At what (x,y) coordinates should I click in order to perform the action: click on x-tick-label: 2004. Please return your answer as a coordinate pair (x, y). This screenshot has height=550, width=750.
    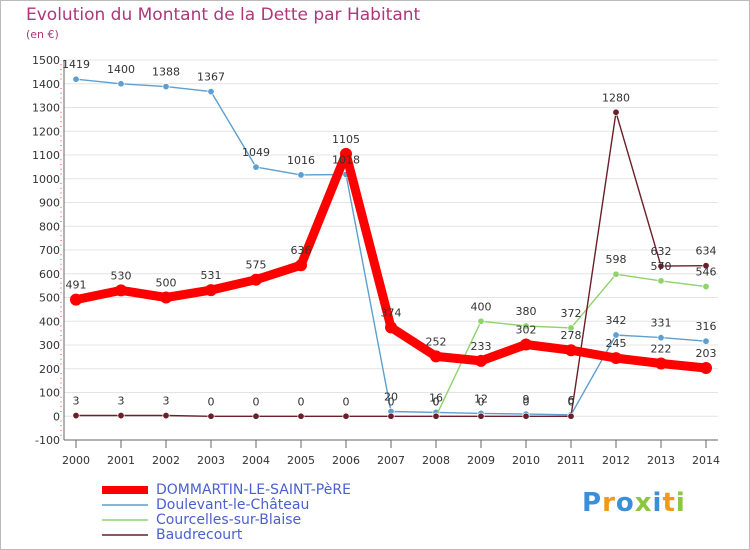
    Looking at the image, I should click on (256, 460).